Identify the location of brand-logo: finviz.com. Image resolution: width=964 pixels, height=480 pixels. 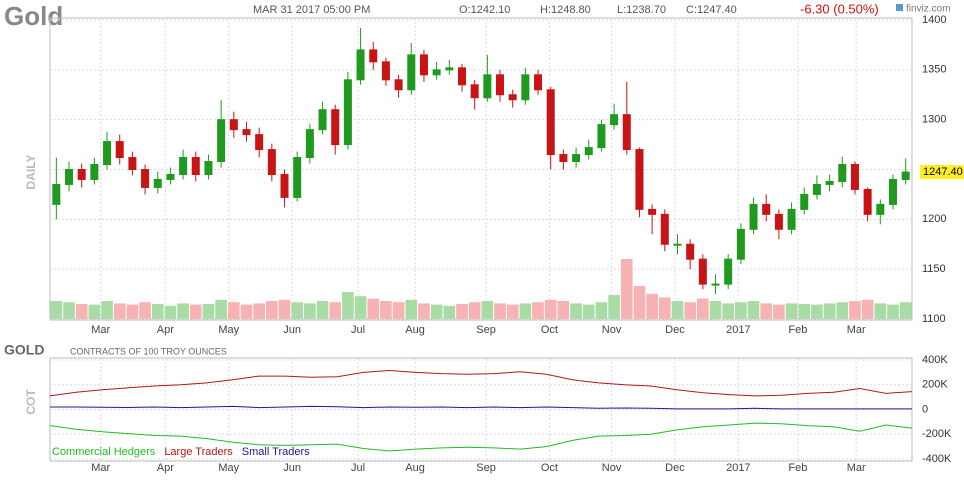
(923, 9).